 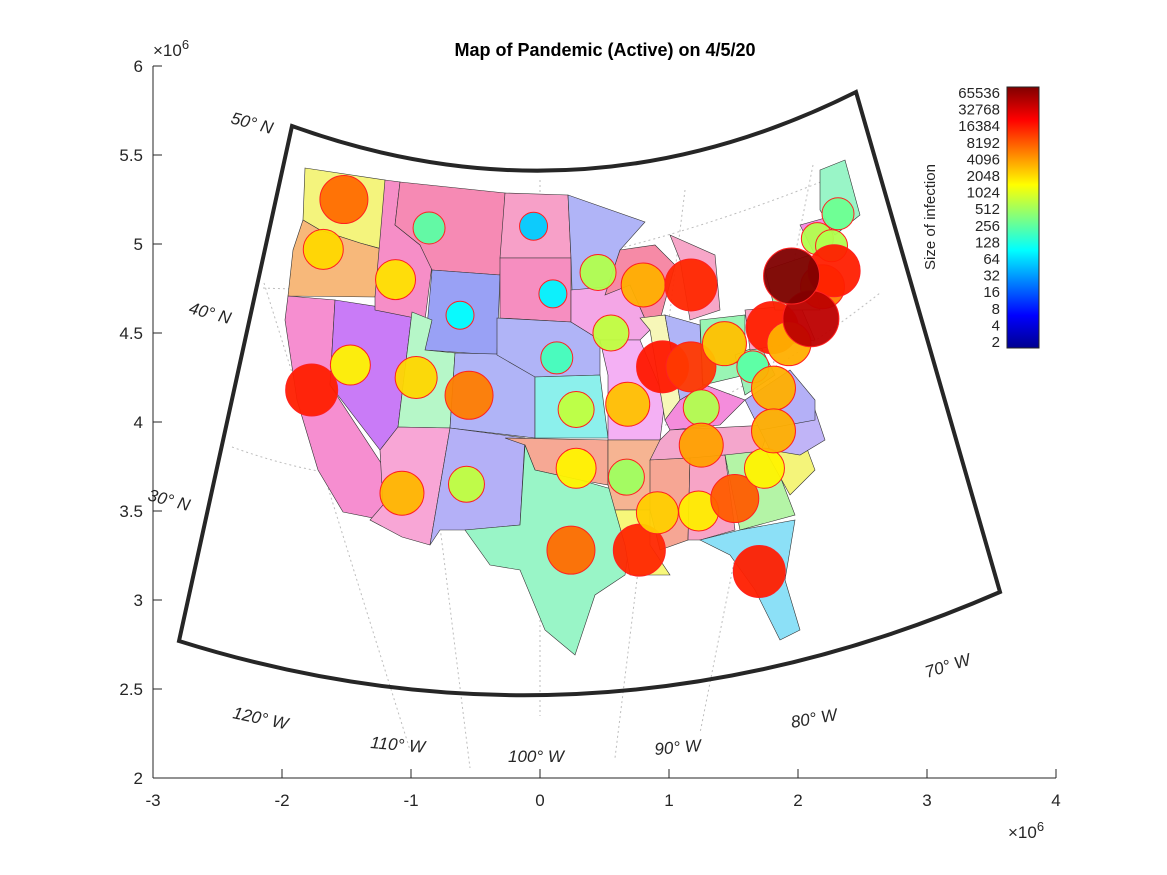 What do you see at coordinates (537, 756) in the screenshot?
I see `meridian-label-100w: 100° W` at bounding box center [537, 756].